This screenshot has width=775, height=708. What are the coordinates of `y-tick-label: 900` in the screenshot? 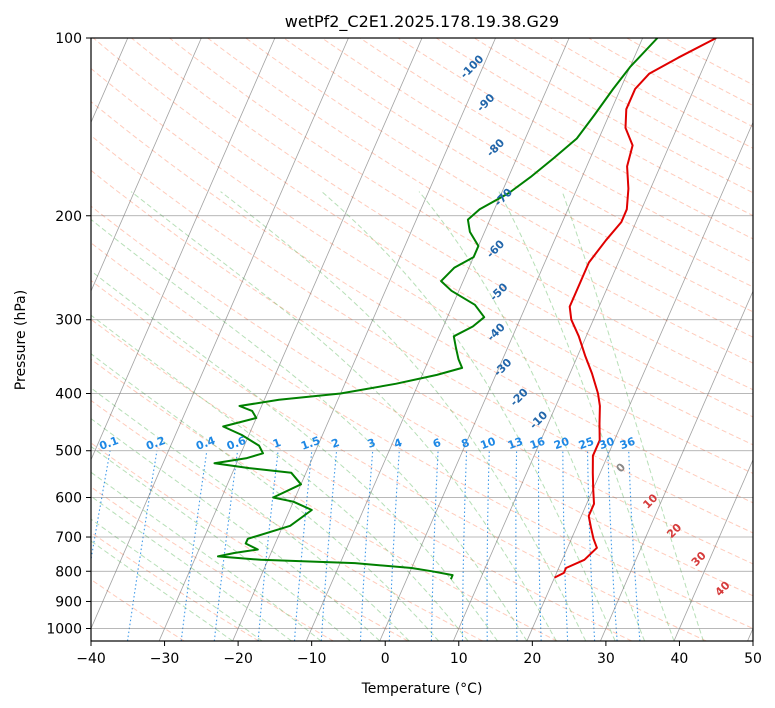 It's located at (68, 602).